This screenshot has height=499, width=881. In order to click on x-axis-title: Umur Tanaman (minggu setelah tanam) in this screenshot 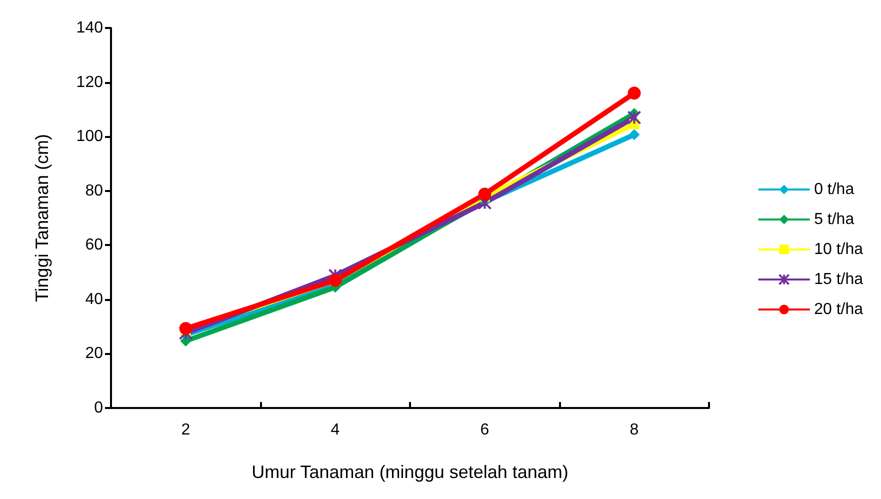, I will do `click(410, 472)`.